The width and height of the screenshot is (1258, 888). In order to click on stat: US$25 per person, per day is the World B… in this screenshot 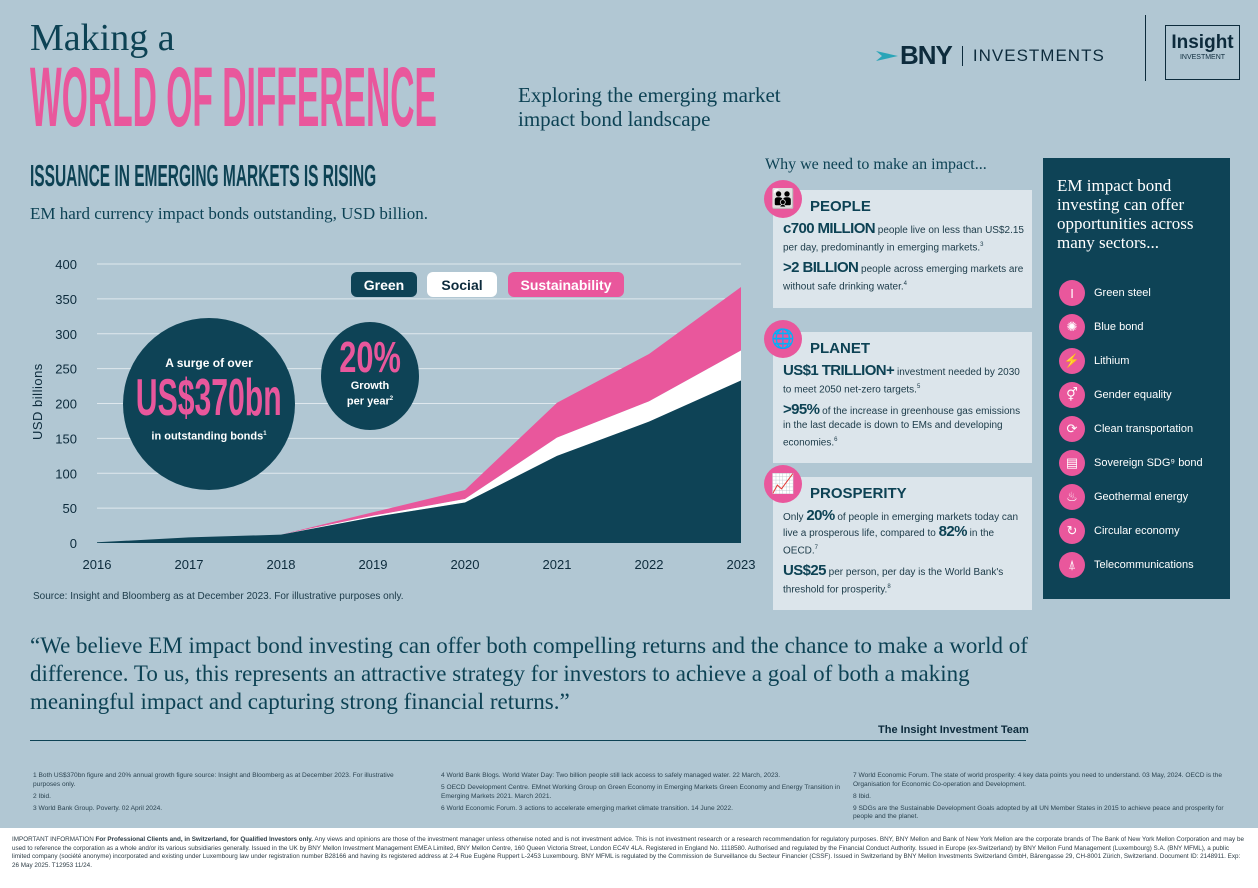, I will do `click(903, 580)`.